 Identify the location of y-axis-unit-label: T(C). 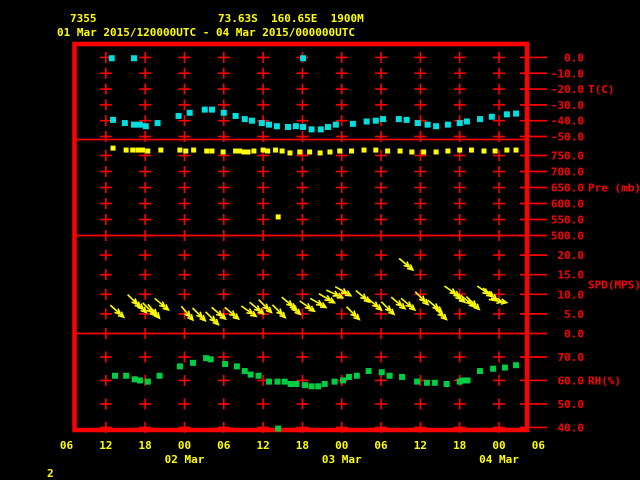
(601, 89).